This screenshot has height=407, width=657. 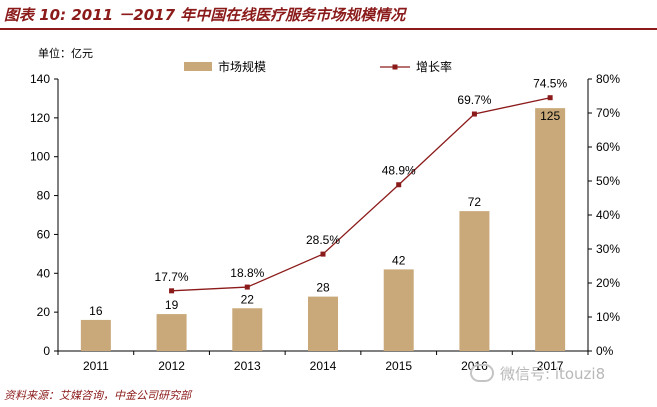 I want to click on right-tick-label: 80%, so click(x=608, y=79).